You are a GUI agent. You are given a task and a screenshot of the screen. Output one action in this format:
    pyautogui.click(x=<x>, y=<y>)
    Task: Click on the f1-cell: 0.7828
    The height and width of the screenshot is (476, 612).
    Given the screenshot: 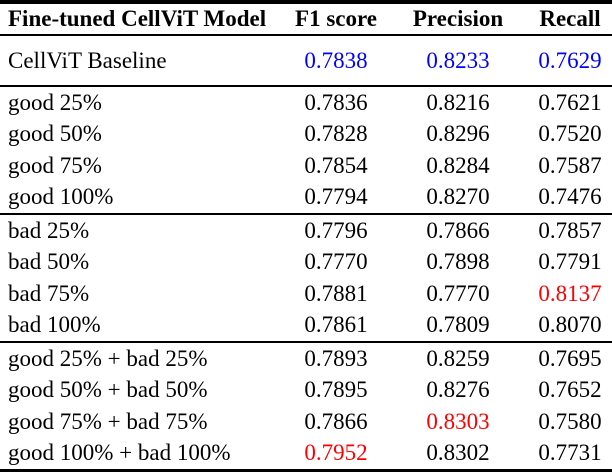 What is the action you would take?
    pyautogui.click(x=336, y=134)
    